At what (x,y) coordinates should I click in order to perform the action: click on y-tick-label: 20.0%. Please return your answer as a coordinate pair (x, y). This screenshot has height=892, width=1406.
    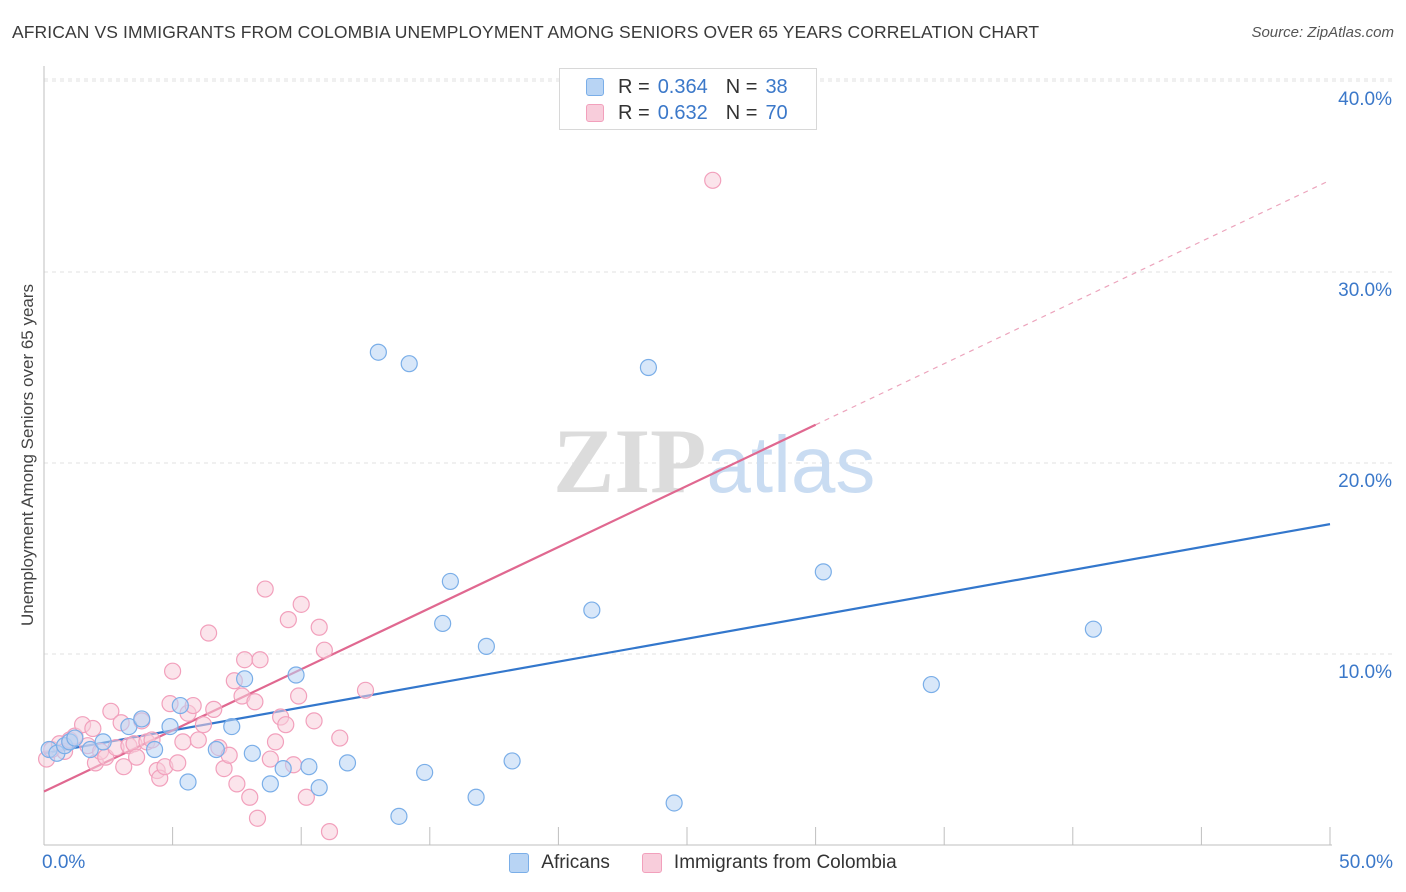
    Looking at the image, I should click on (1365, 481).